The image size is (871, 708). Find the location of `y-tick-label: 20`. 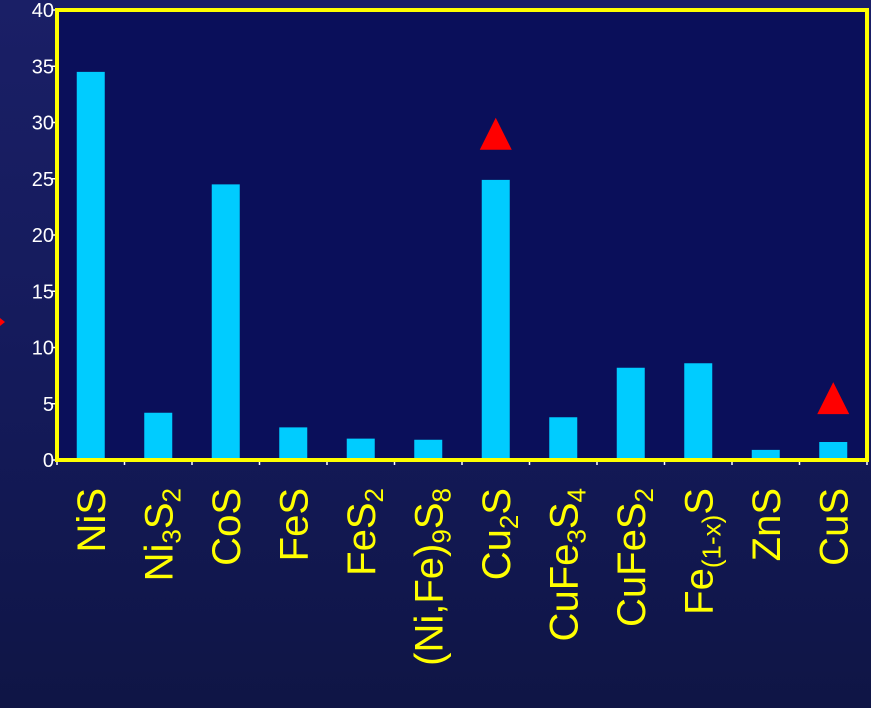

y-tick-label: 20 is located at coordinates (43, 236).